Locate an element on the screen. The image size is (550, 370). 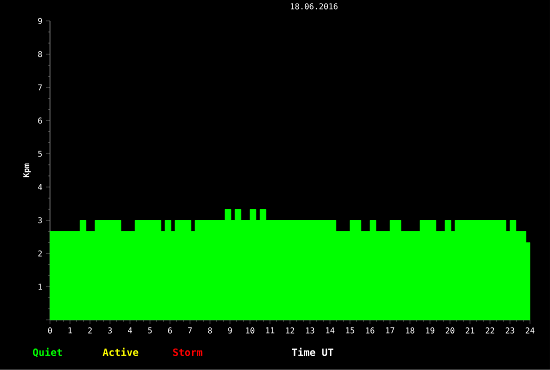
x-tick-label: 8 is located at coordinates (210, 330).